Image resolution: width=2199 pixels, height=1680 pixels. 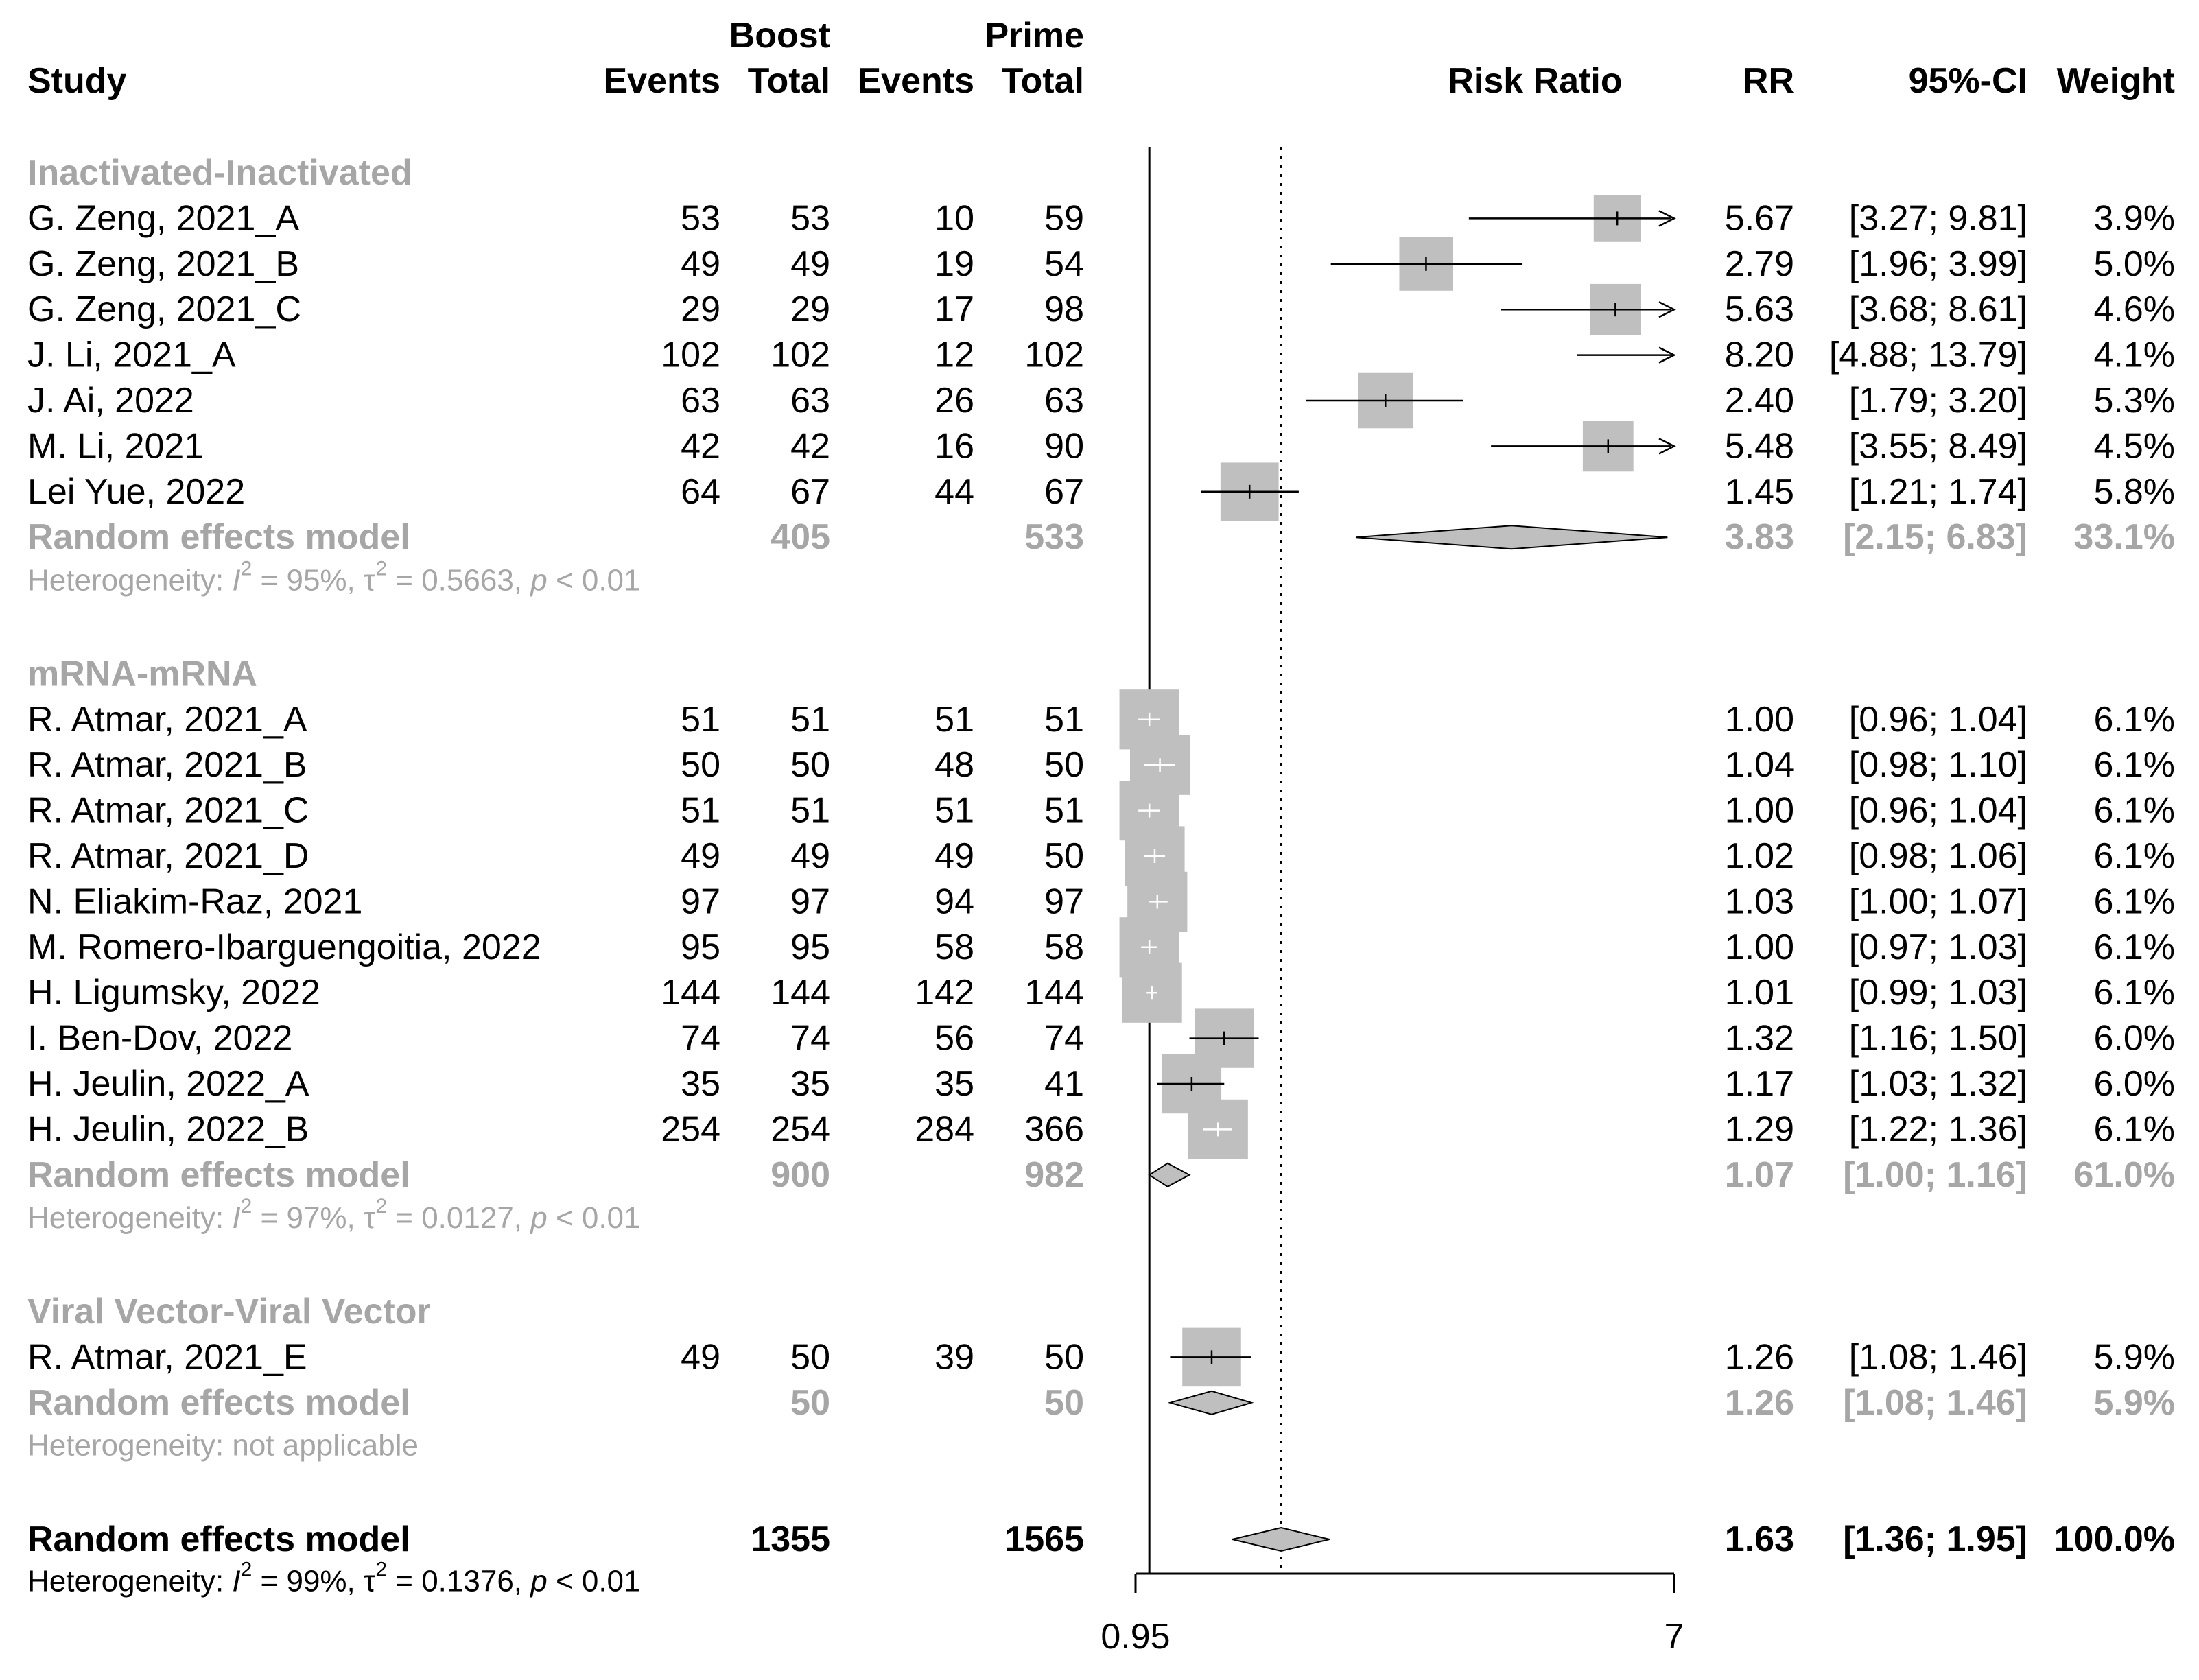 I want to click on subgroup-title: mRNA-mRNA, so click(x=142, y=674).